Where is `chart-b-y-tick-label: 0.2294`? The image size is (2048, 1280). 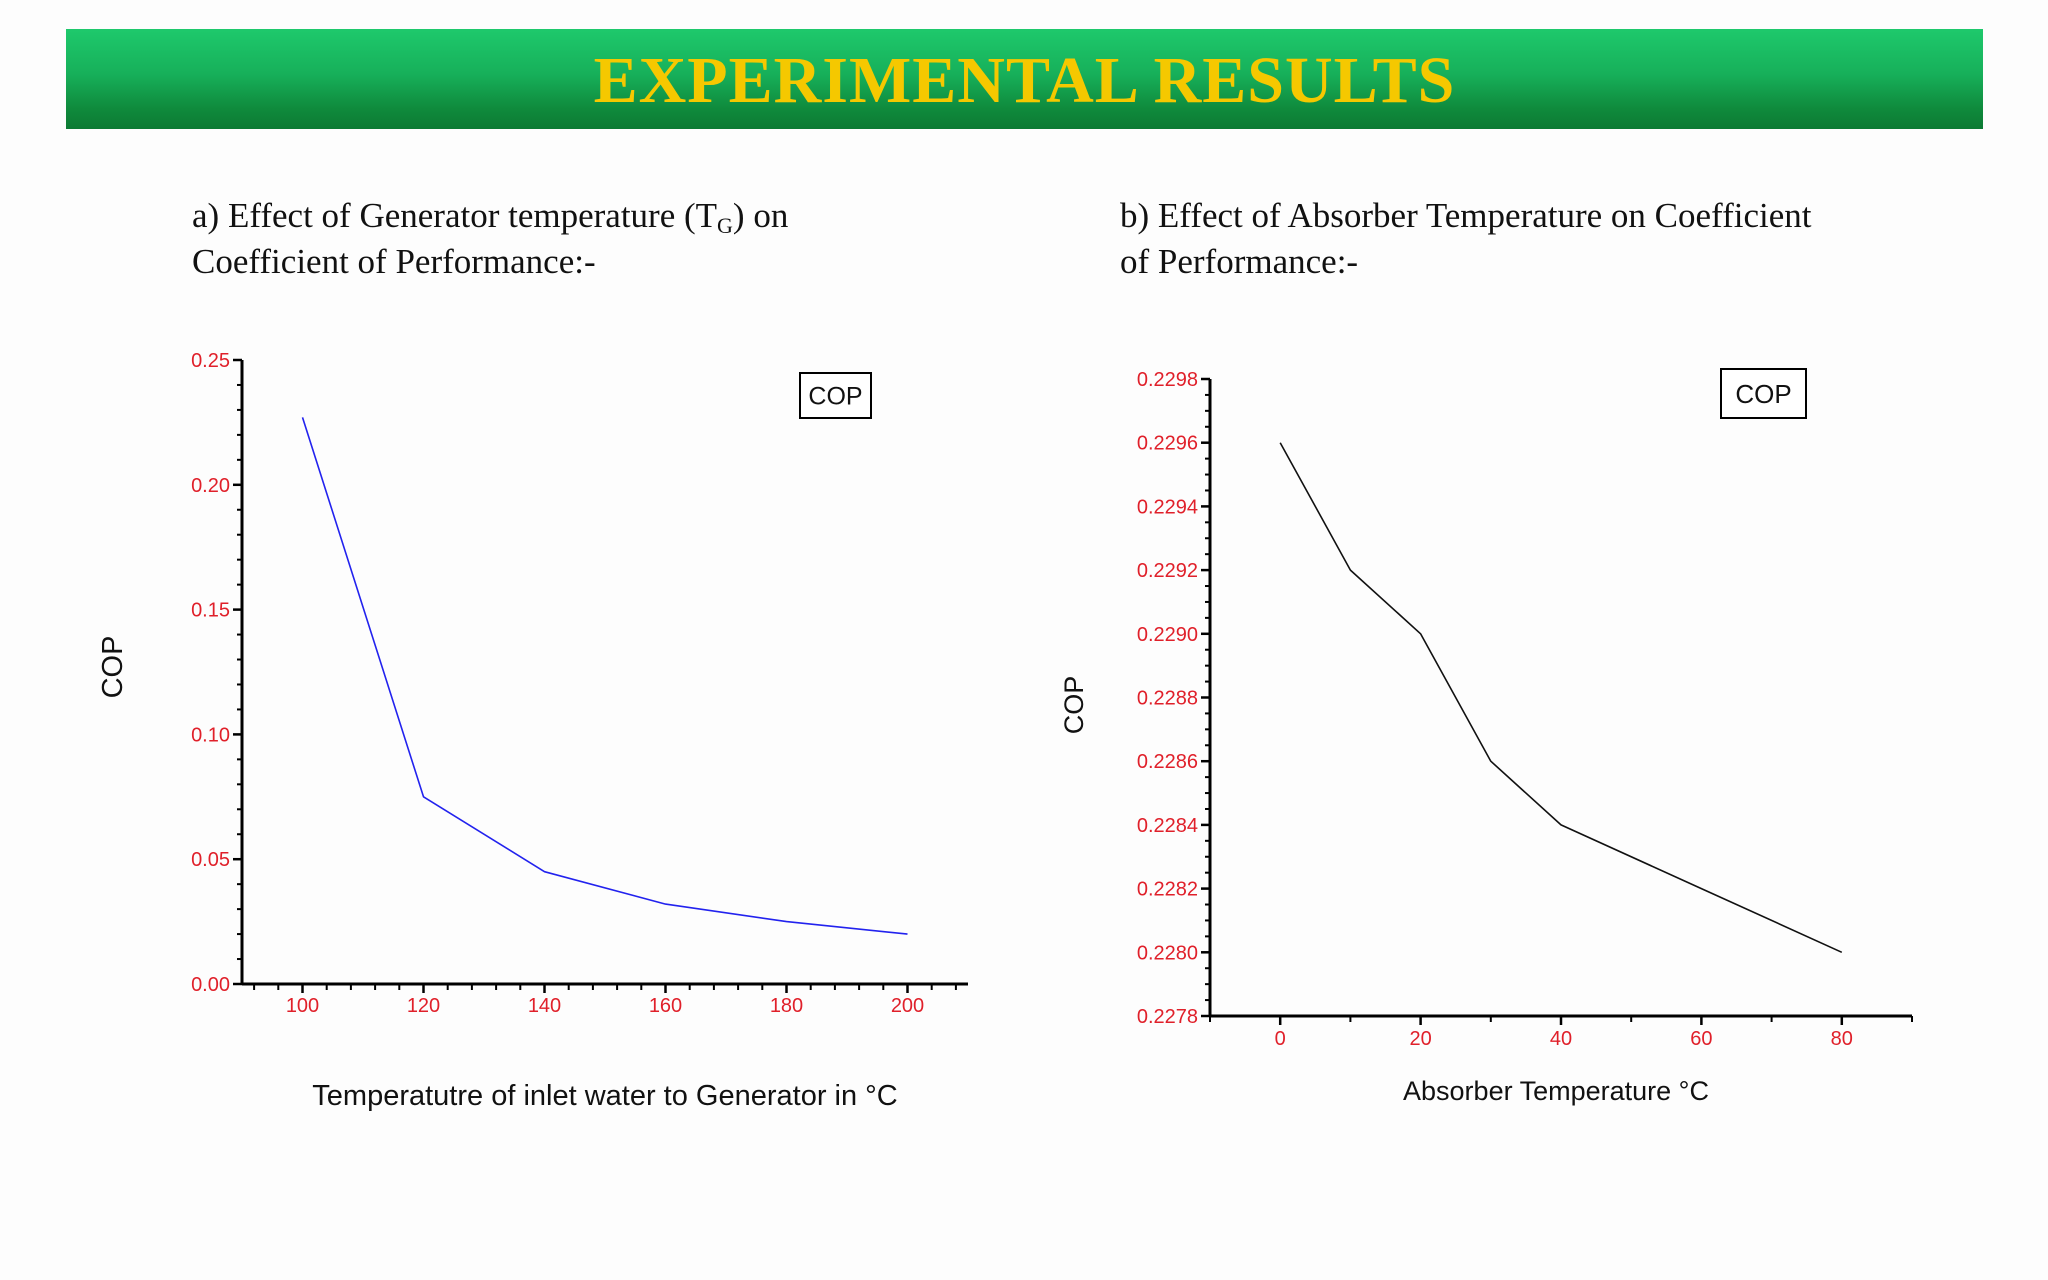 chart-b-y-tick-label: 0.2294 is located at coordinates (1167, 507).